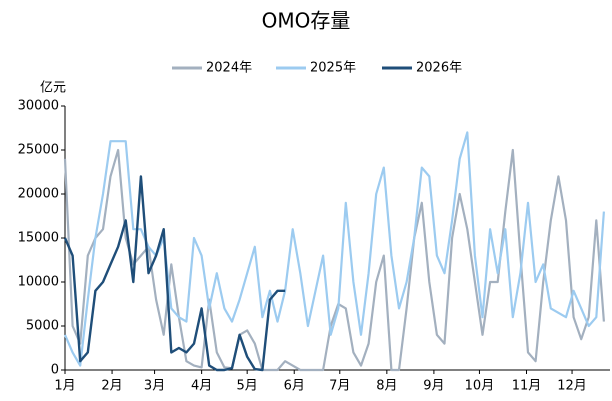  What do you see at coordinates (64, 386) in the screenshot?
I see `x-tick-label: 1月` at bounding box center [64, 386].